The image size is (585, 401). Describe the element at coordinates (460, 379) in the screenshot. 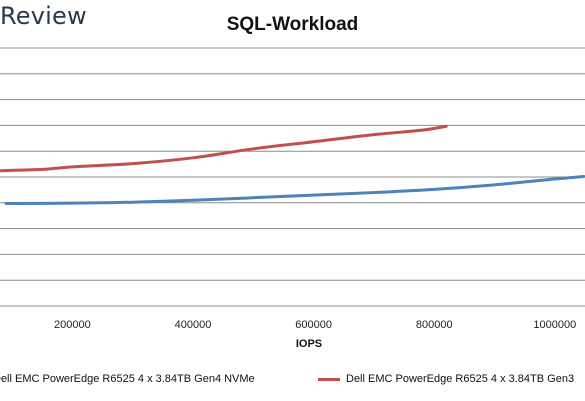

I see `legend-label-series-2: Dell EMC PowerEdge R6525 4 x 3.84TB Gen3` at that location.